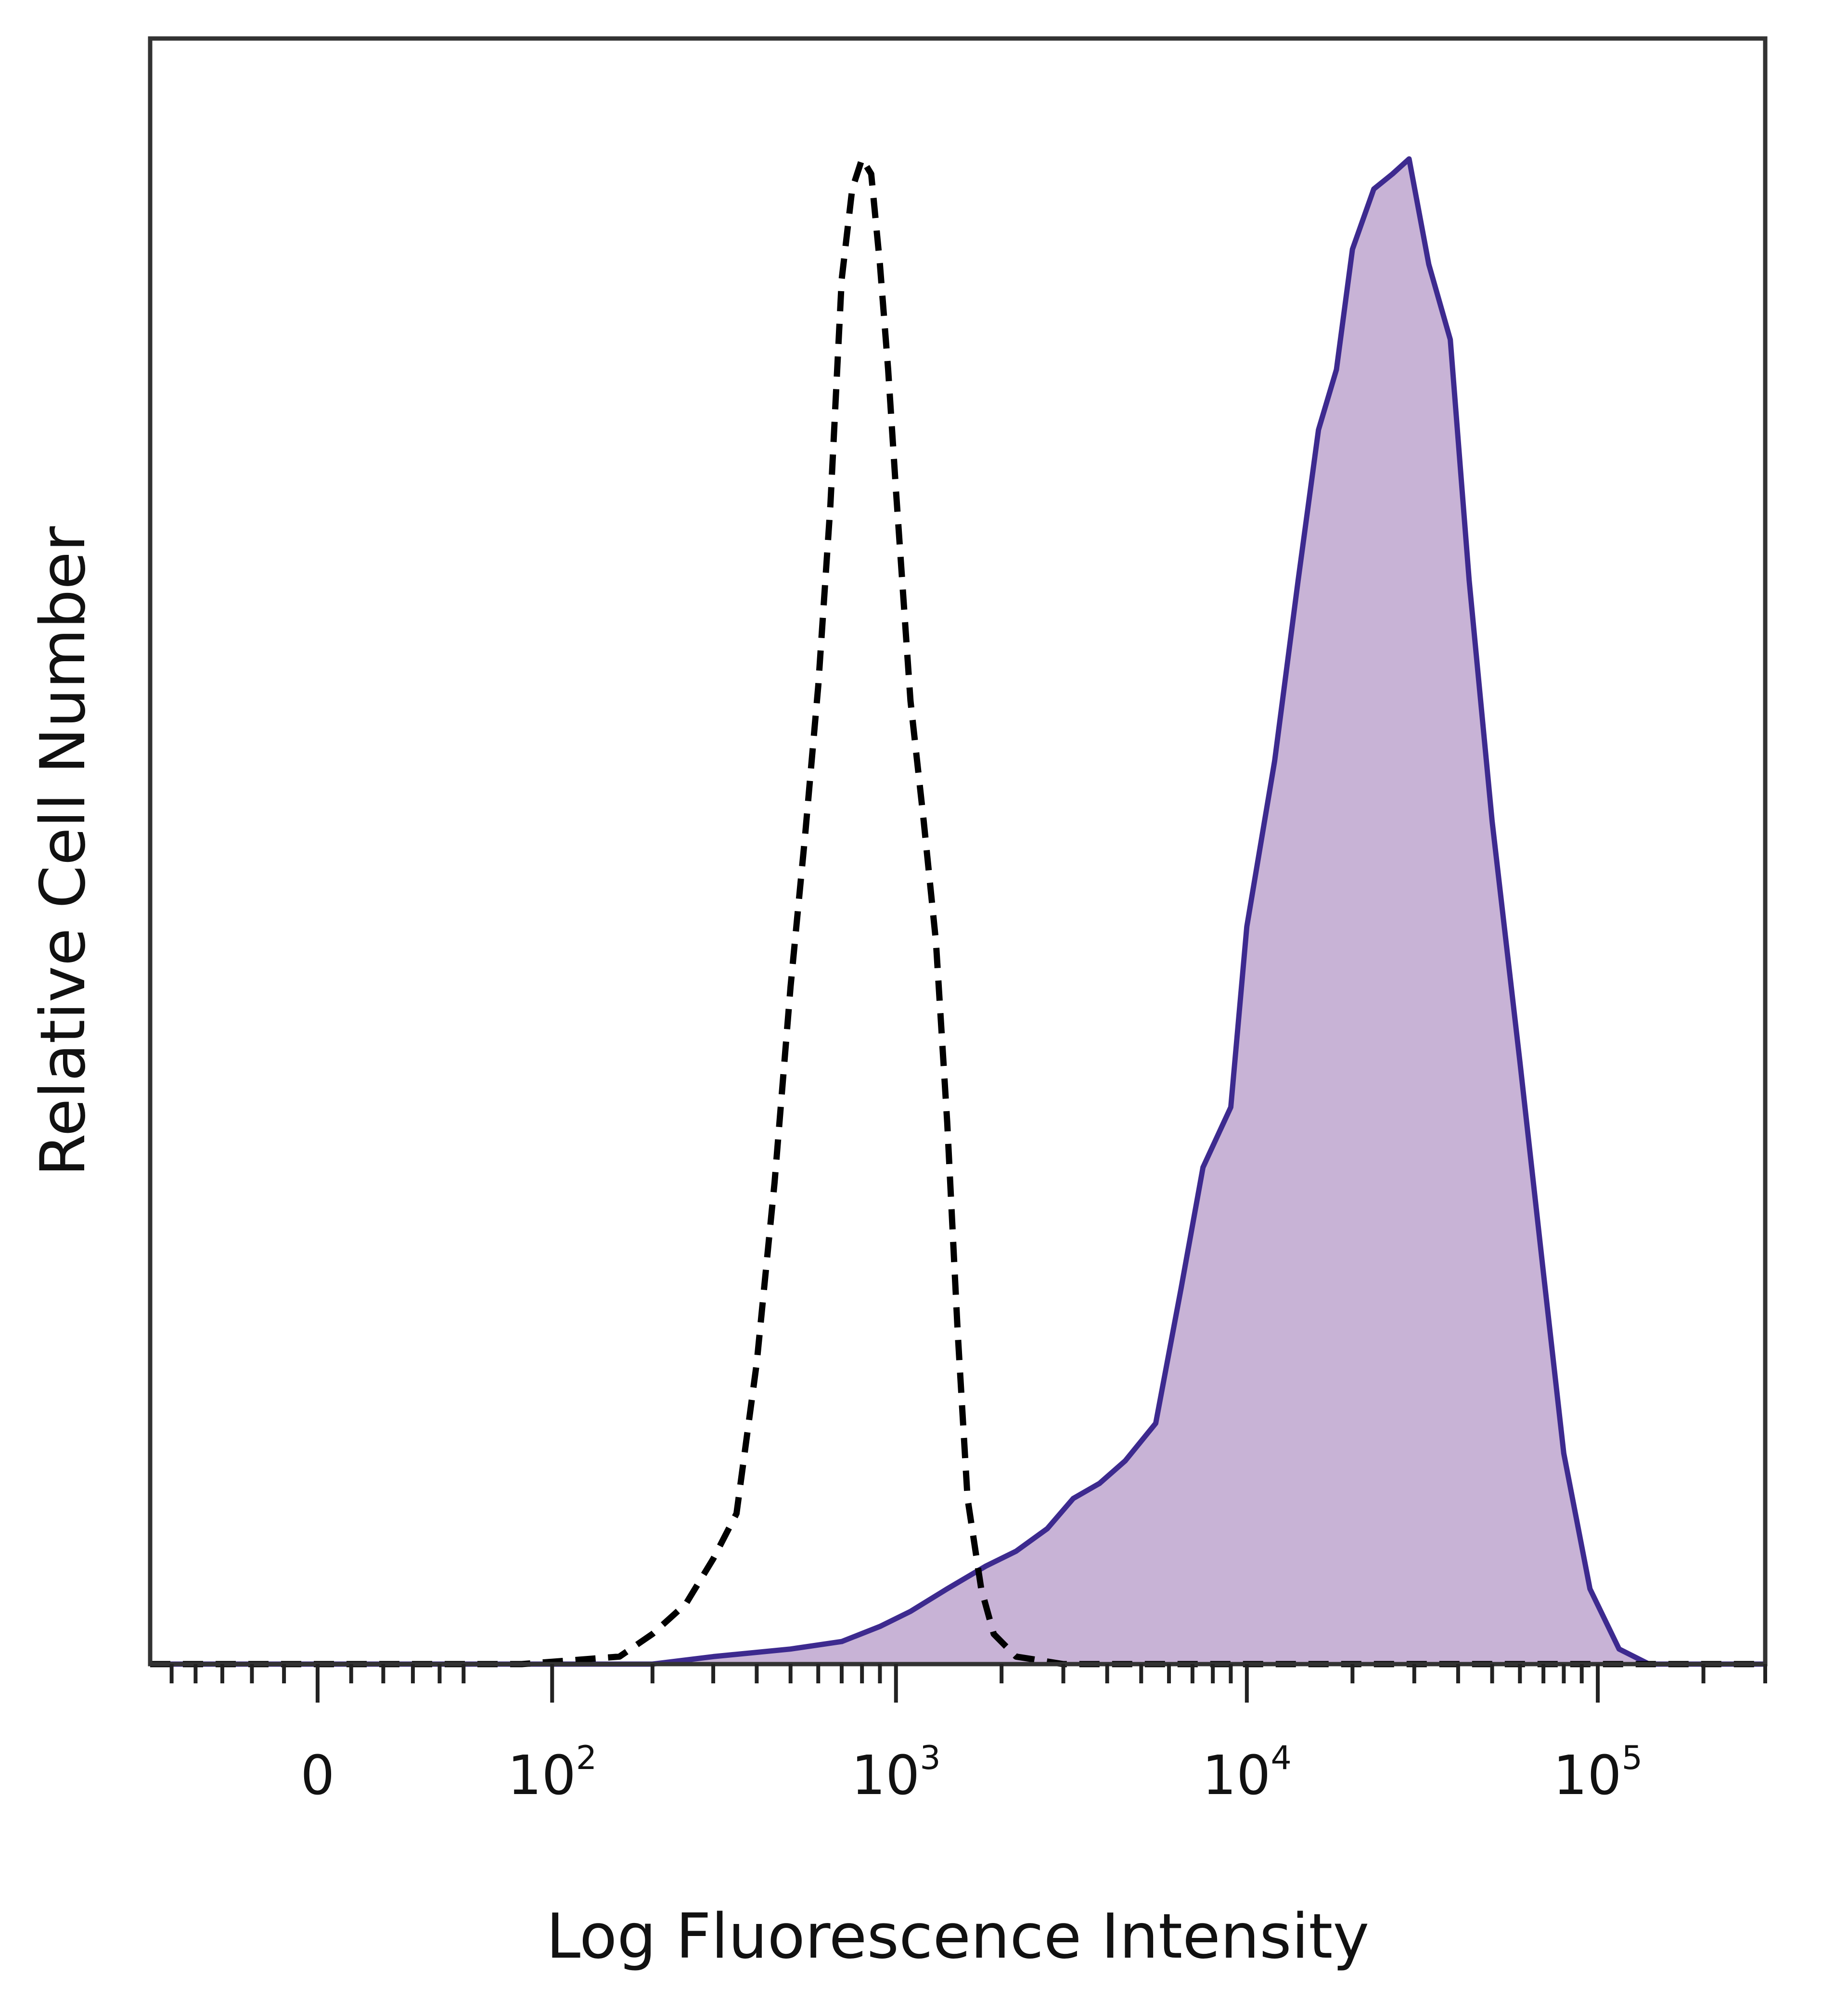  I want to click on x-axis-ticks, so click(968, 1683).